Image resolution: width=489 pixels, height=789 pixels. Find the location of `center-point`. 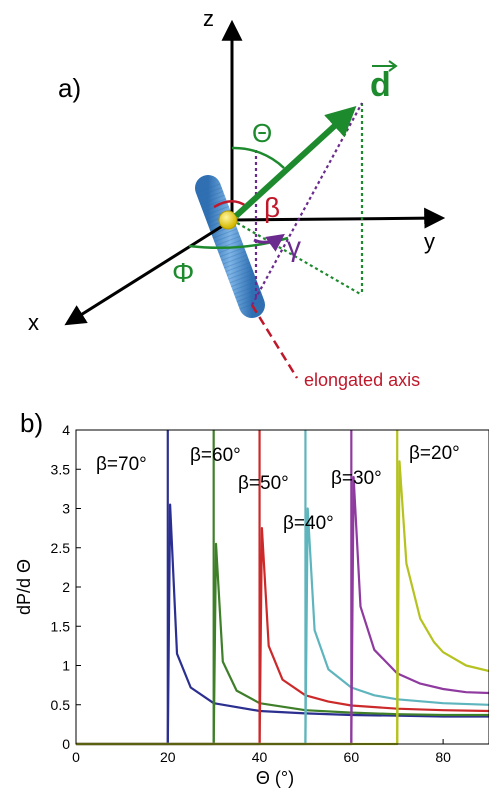

center-point is located at coordinates (228, 220).